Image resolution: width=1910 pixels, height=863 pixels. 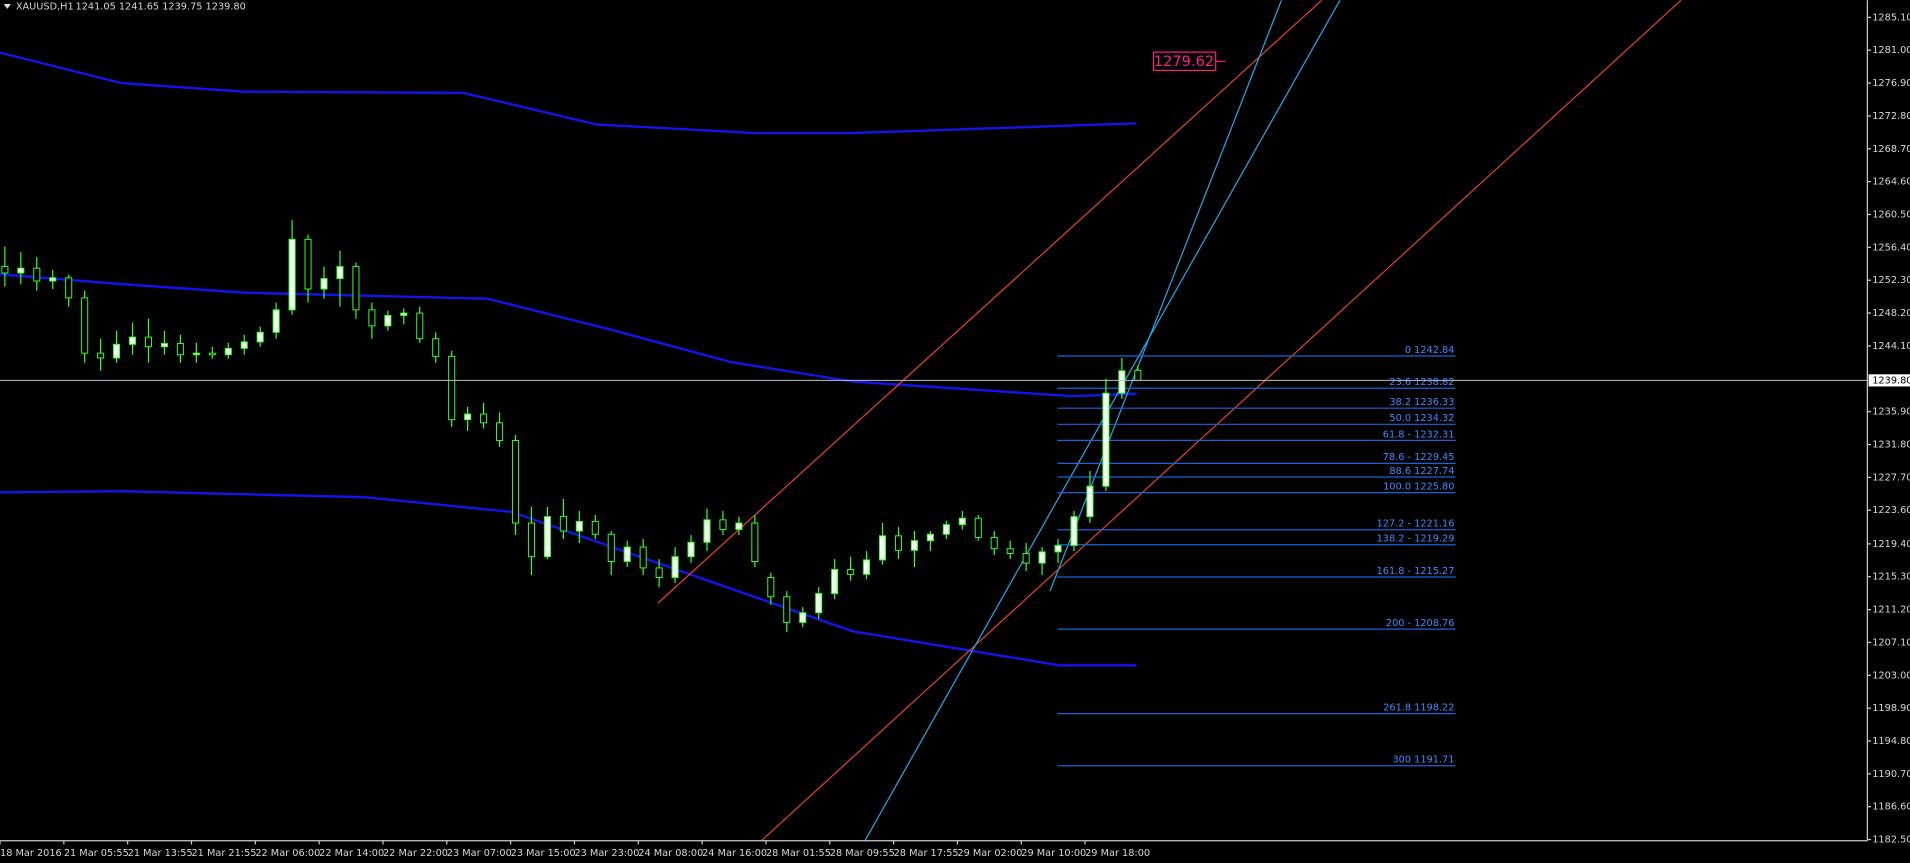 I want to click on x-tick-label: 28 Mar 09:55, so click(x=862, y=853).